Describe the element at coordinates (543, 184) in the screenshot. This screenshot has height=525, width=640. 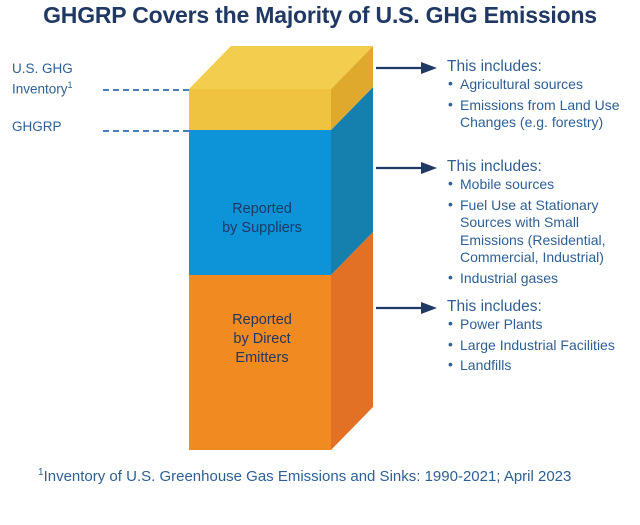
I see `list-item: Mobile sources` at that location.